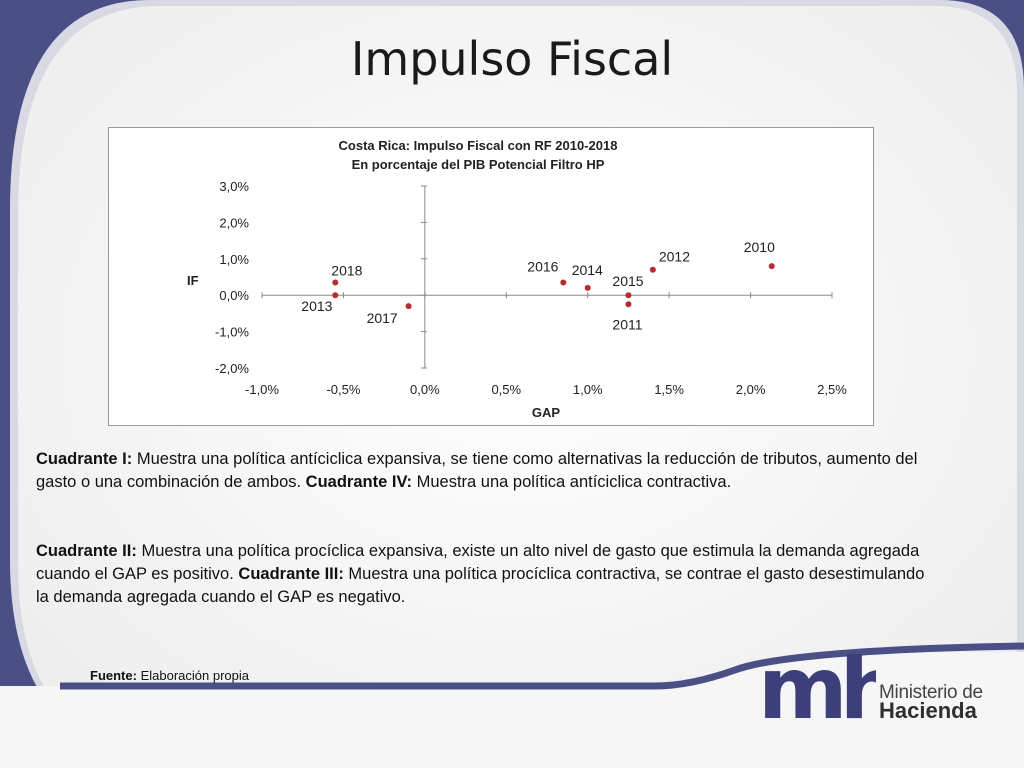 The width and height of the screenshot is (1024, 768). What do you see at coordinates (234, 295) in the screenshot?
I see `y-tick-label: 0,0%` at bounding box center [234, 295].